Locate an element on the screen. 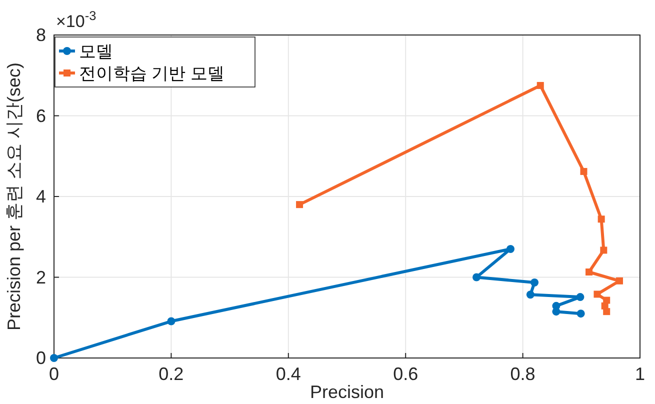  legend-label: 전이학습 기반 모델 is located at coordinates (151, 73).